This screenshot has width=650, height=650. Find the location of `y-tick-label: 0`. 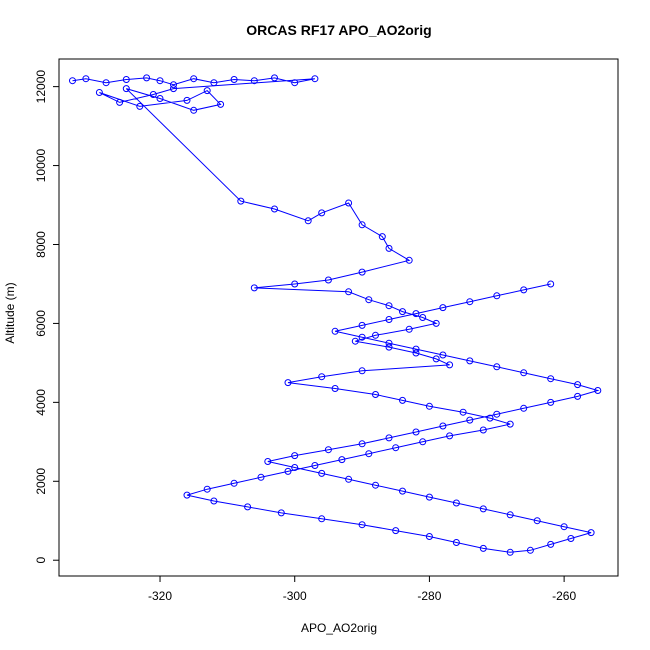

y-tick-label: 0 is located at coordinates (41, 560).